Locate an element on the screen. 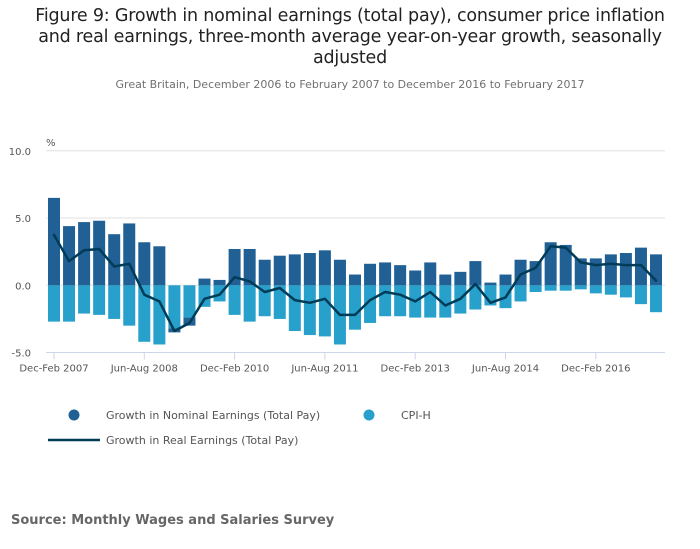 This screenshot has width=700, height=549. legend-item-real: Growth in Real Earnings (Total Pay) is located at coordinates (173, 440).